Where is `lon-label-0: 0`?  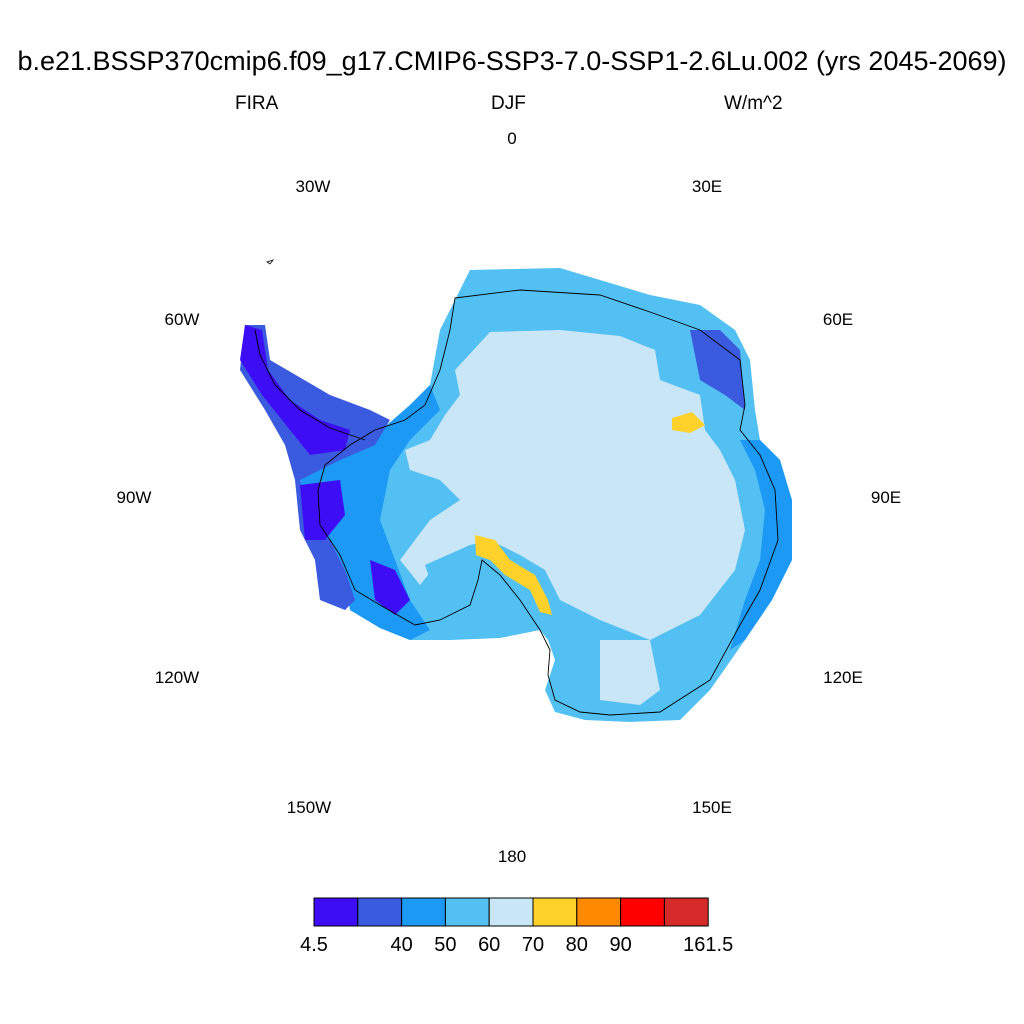
lon-label-0: 0 is located at coordinates (512, 138).